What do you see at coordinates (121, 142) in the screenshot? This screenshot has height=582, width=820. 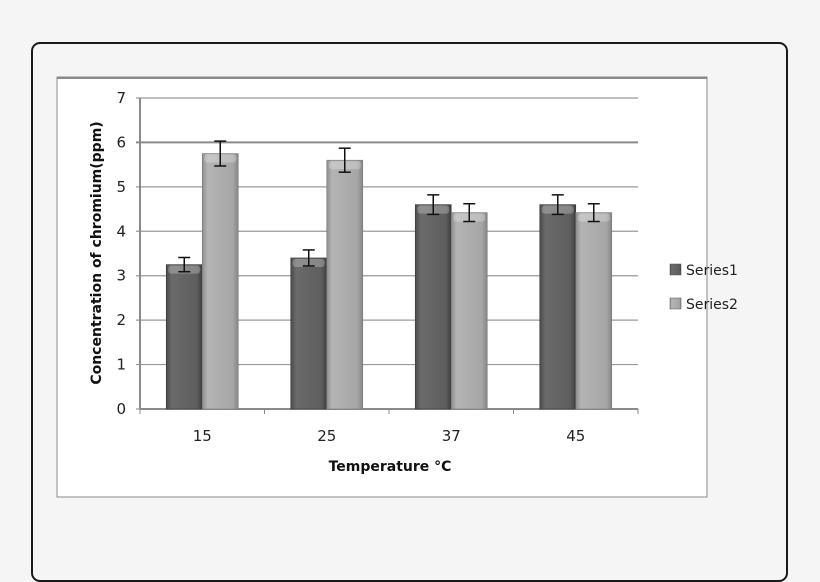 I see `y-tick-label: 6` at bounding box center [121, 142].